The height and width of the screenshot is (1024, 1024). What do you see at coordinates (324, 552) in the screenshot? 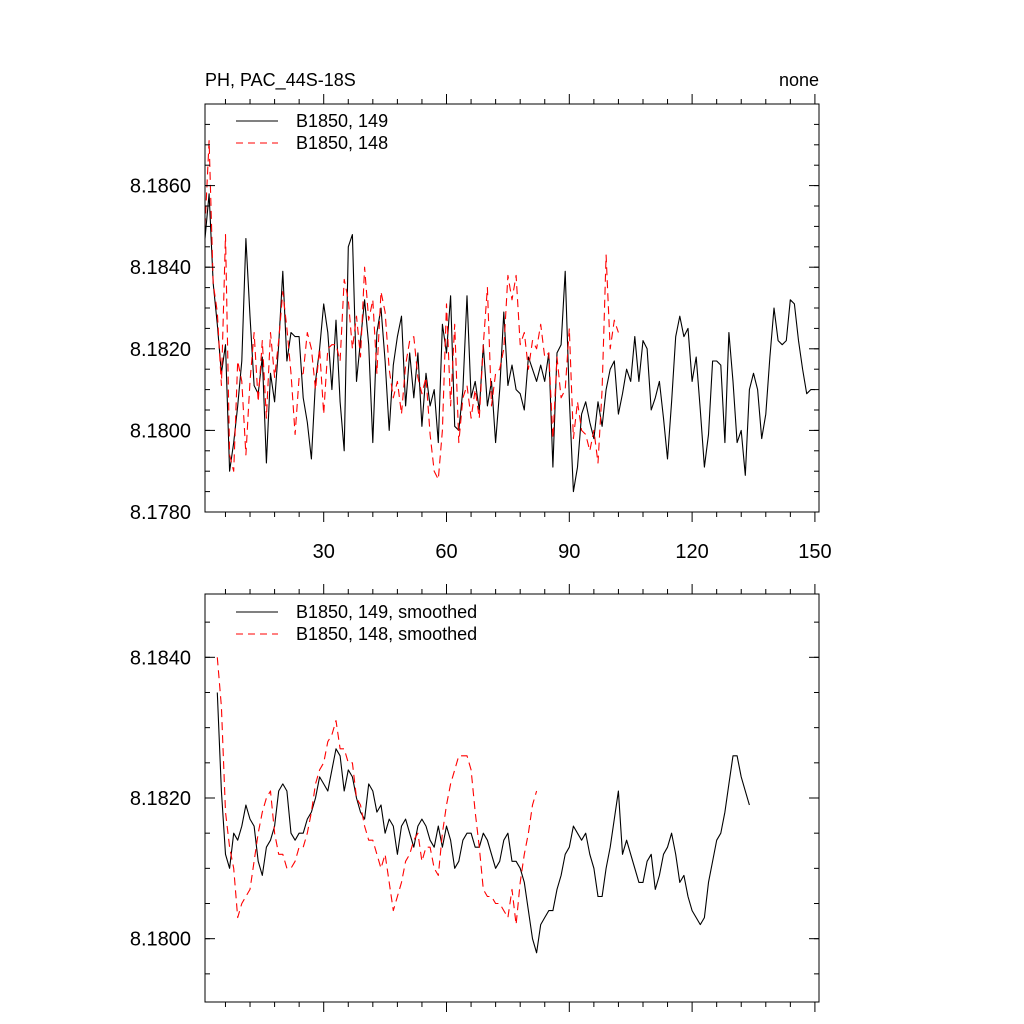
I see `x-tick-label: 30` at bounding box center [324, 552].